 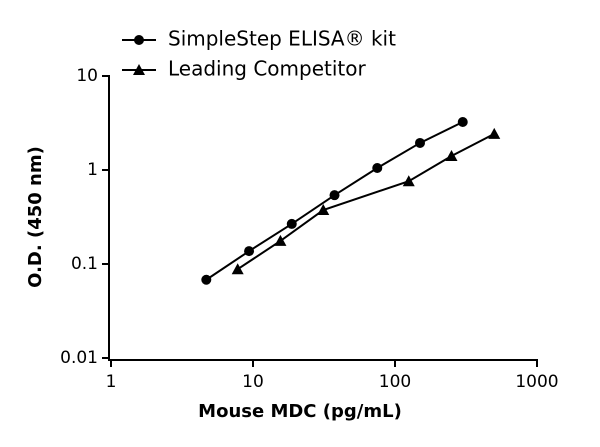 I want to click on y-tick-label: 0.01, so click(x=79, y=358).